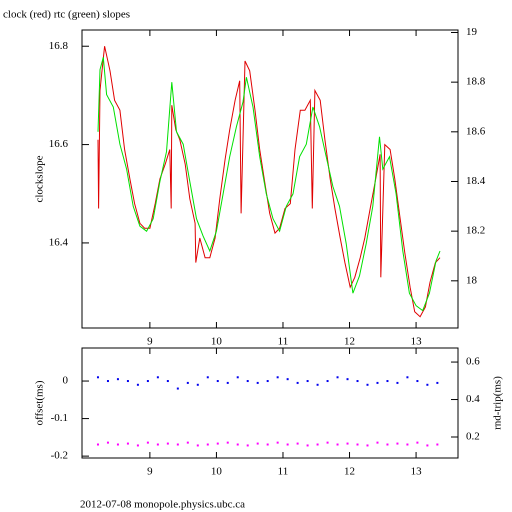 This screenshot has height=512, width=512. Describe the element at coordinates (59, 242) in the screenshot. I see `y-tick-label: 16.4` at that location.